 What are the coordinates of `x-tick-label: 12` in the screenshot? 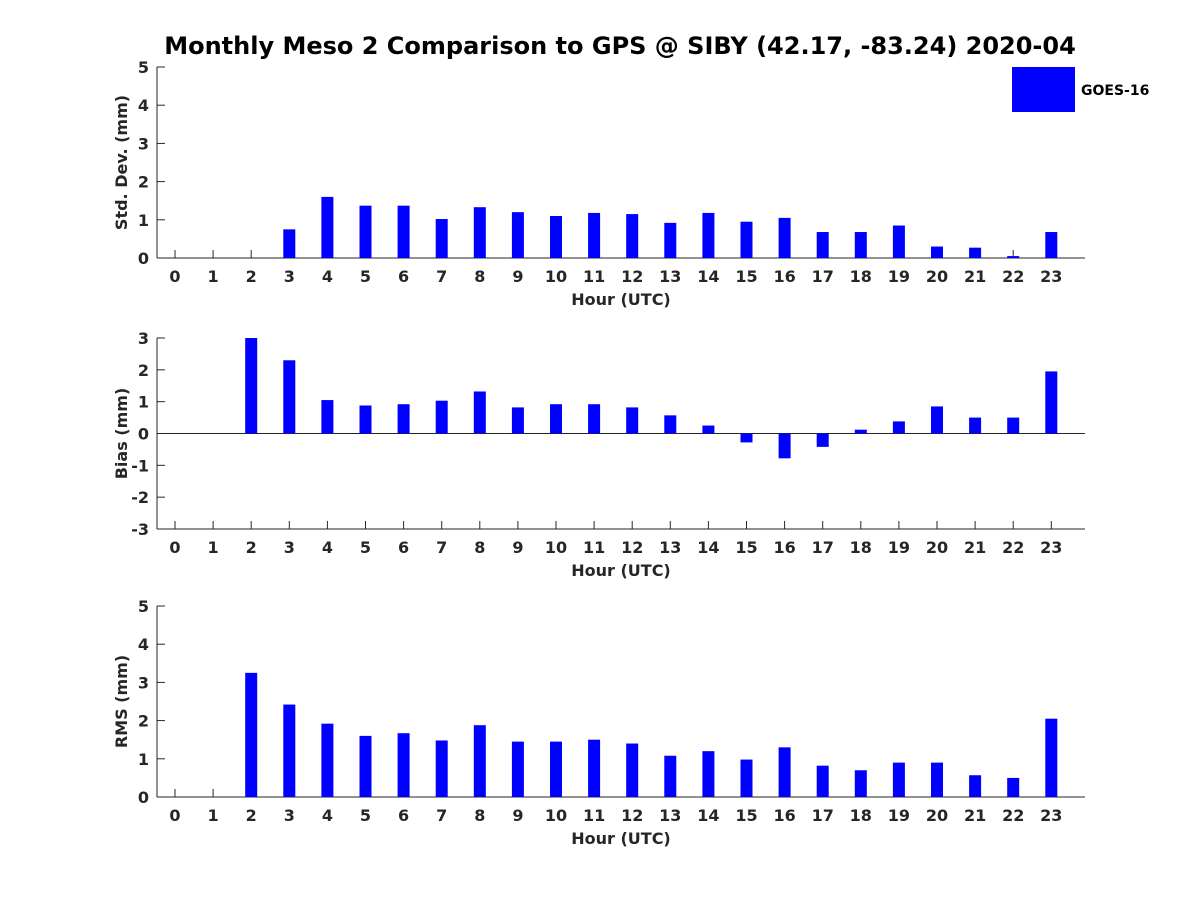 It's located at (632, 547).